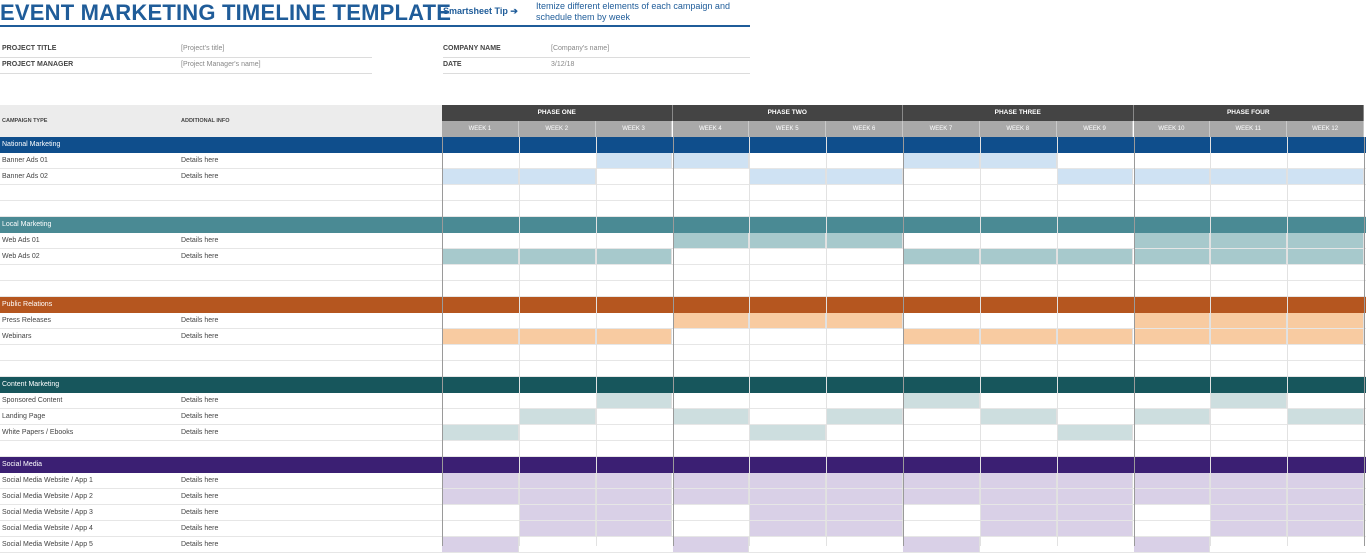 The width and height of the screenshot is (1366, 553). Describe the element at coordinates (580, 48) in the screenshot. I see `company-name-value: [Company's name]` at that location.